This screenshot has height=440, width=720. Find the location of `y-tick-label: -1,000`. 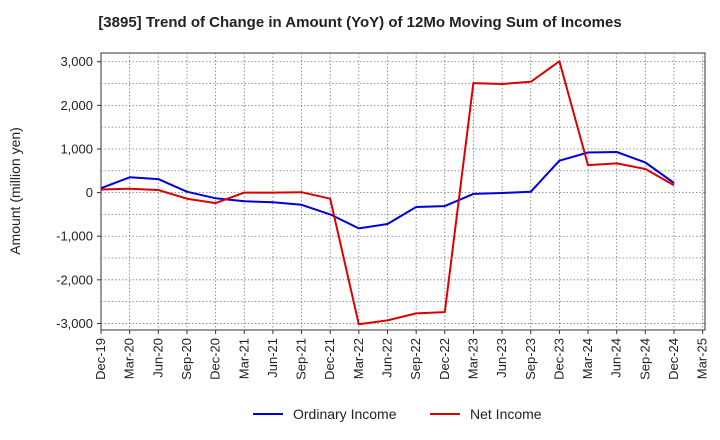

y-tick-label: -1,000 is located at coordinates (74, 236).